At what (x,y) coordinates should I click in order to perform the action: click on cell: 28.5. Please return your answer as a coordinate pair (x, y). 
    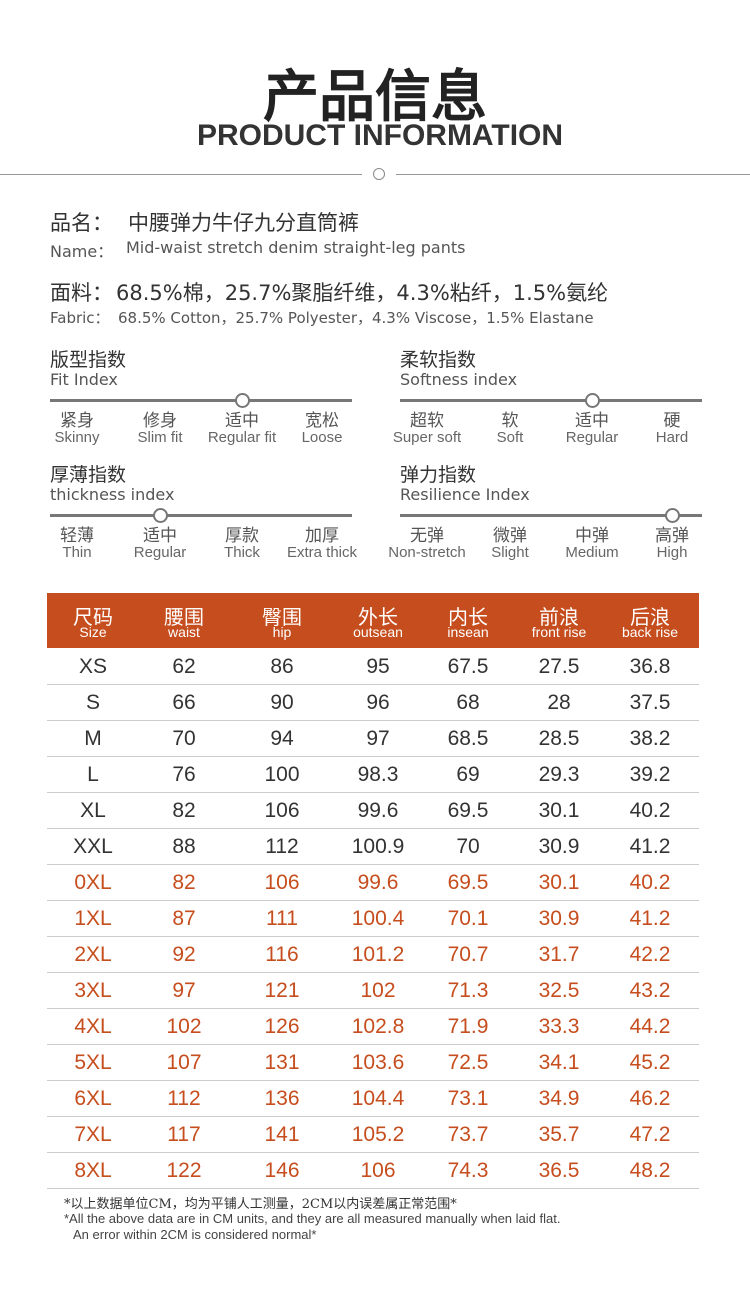
    Looking at the image, I should click on (559, 738).